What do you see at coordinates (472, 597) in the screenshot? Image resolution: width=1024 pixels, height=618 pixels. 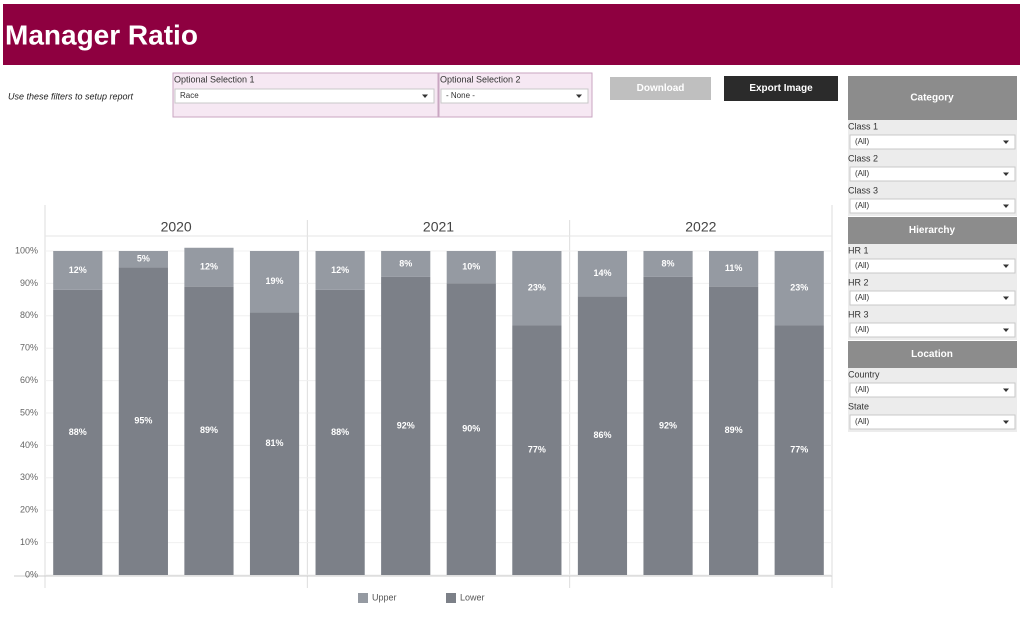 I see `legend-label: Lower` at bounding box center [472, 597].